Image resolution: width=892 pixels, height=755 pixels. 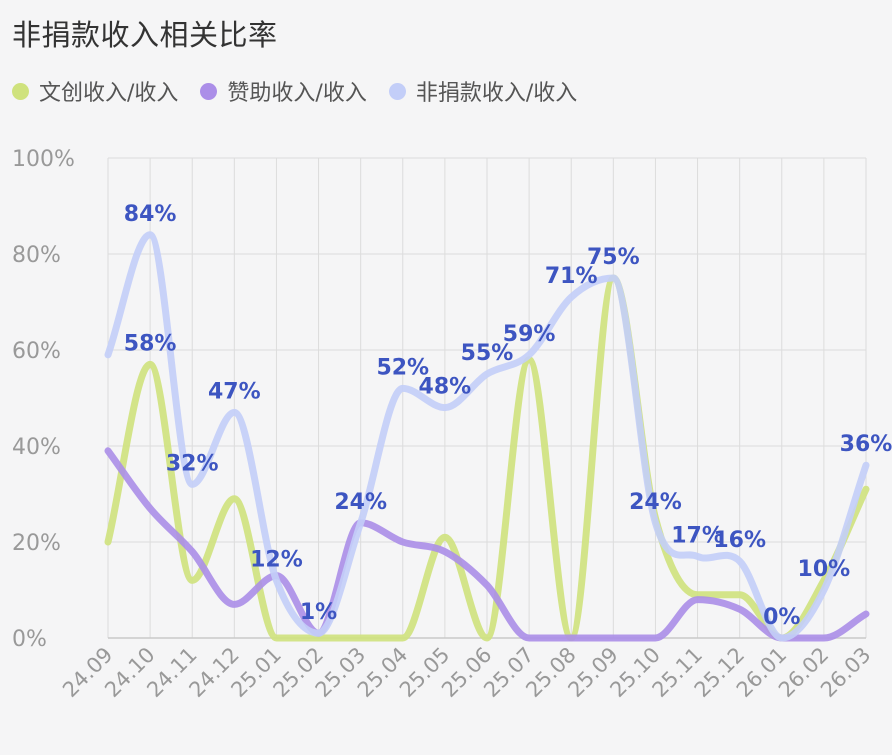 I want to click on legend-swatch-wenchuang, so click(x=20, y=91).